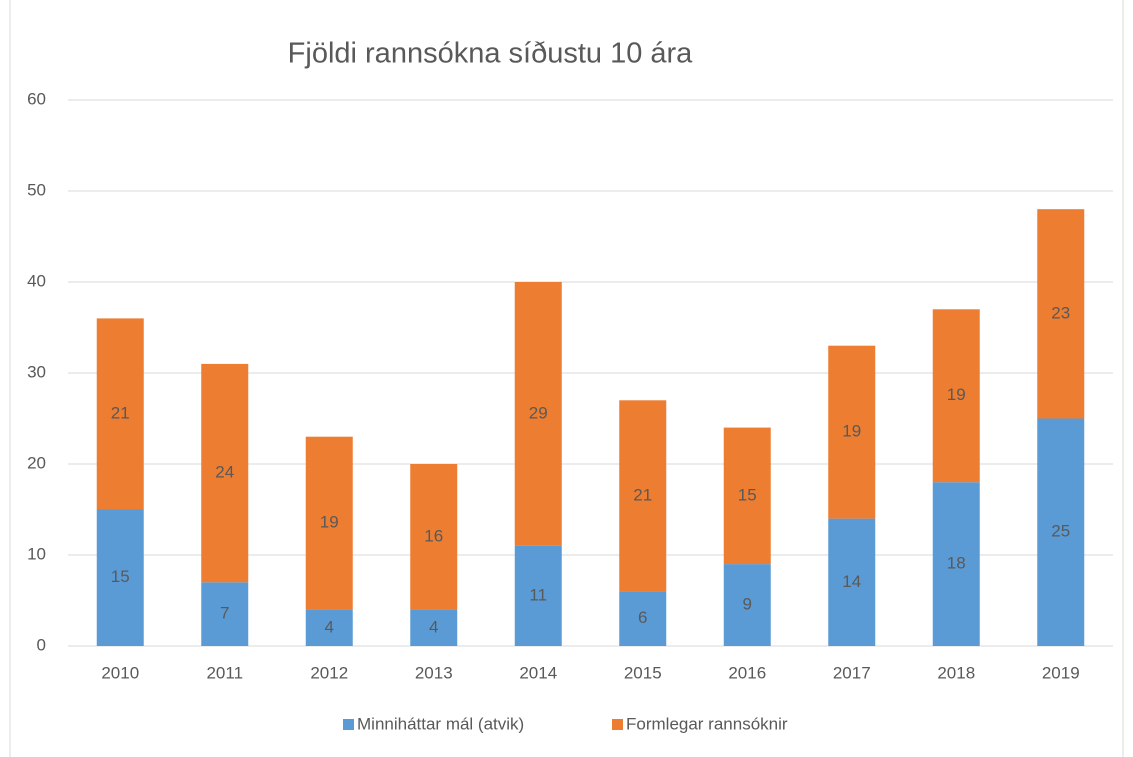 The width and height of the screenshot is (1133, 757). Describe the element at coordinates (956, 672) in the screenshot. I see `x-tick-label: 2018` at that location.